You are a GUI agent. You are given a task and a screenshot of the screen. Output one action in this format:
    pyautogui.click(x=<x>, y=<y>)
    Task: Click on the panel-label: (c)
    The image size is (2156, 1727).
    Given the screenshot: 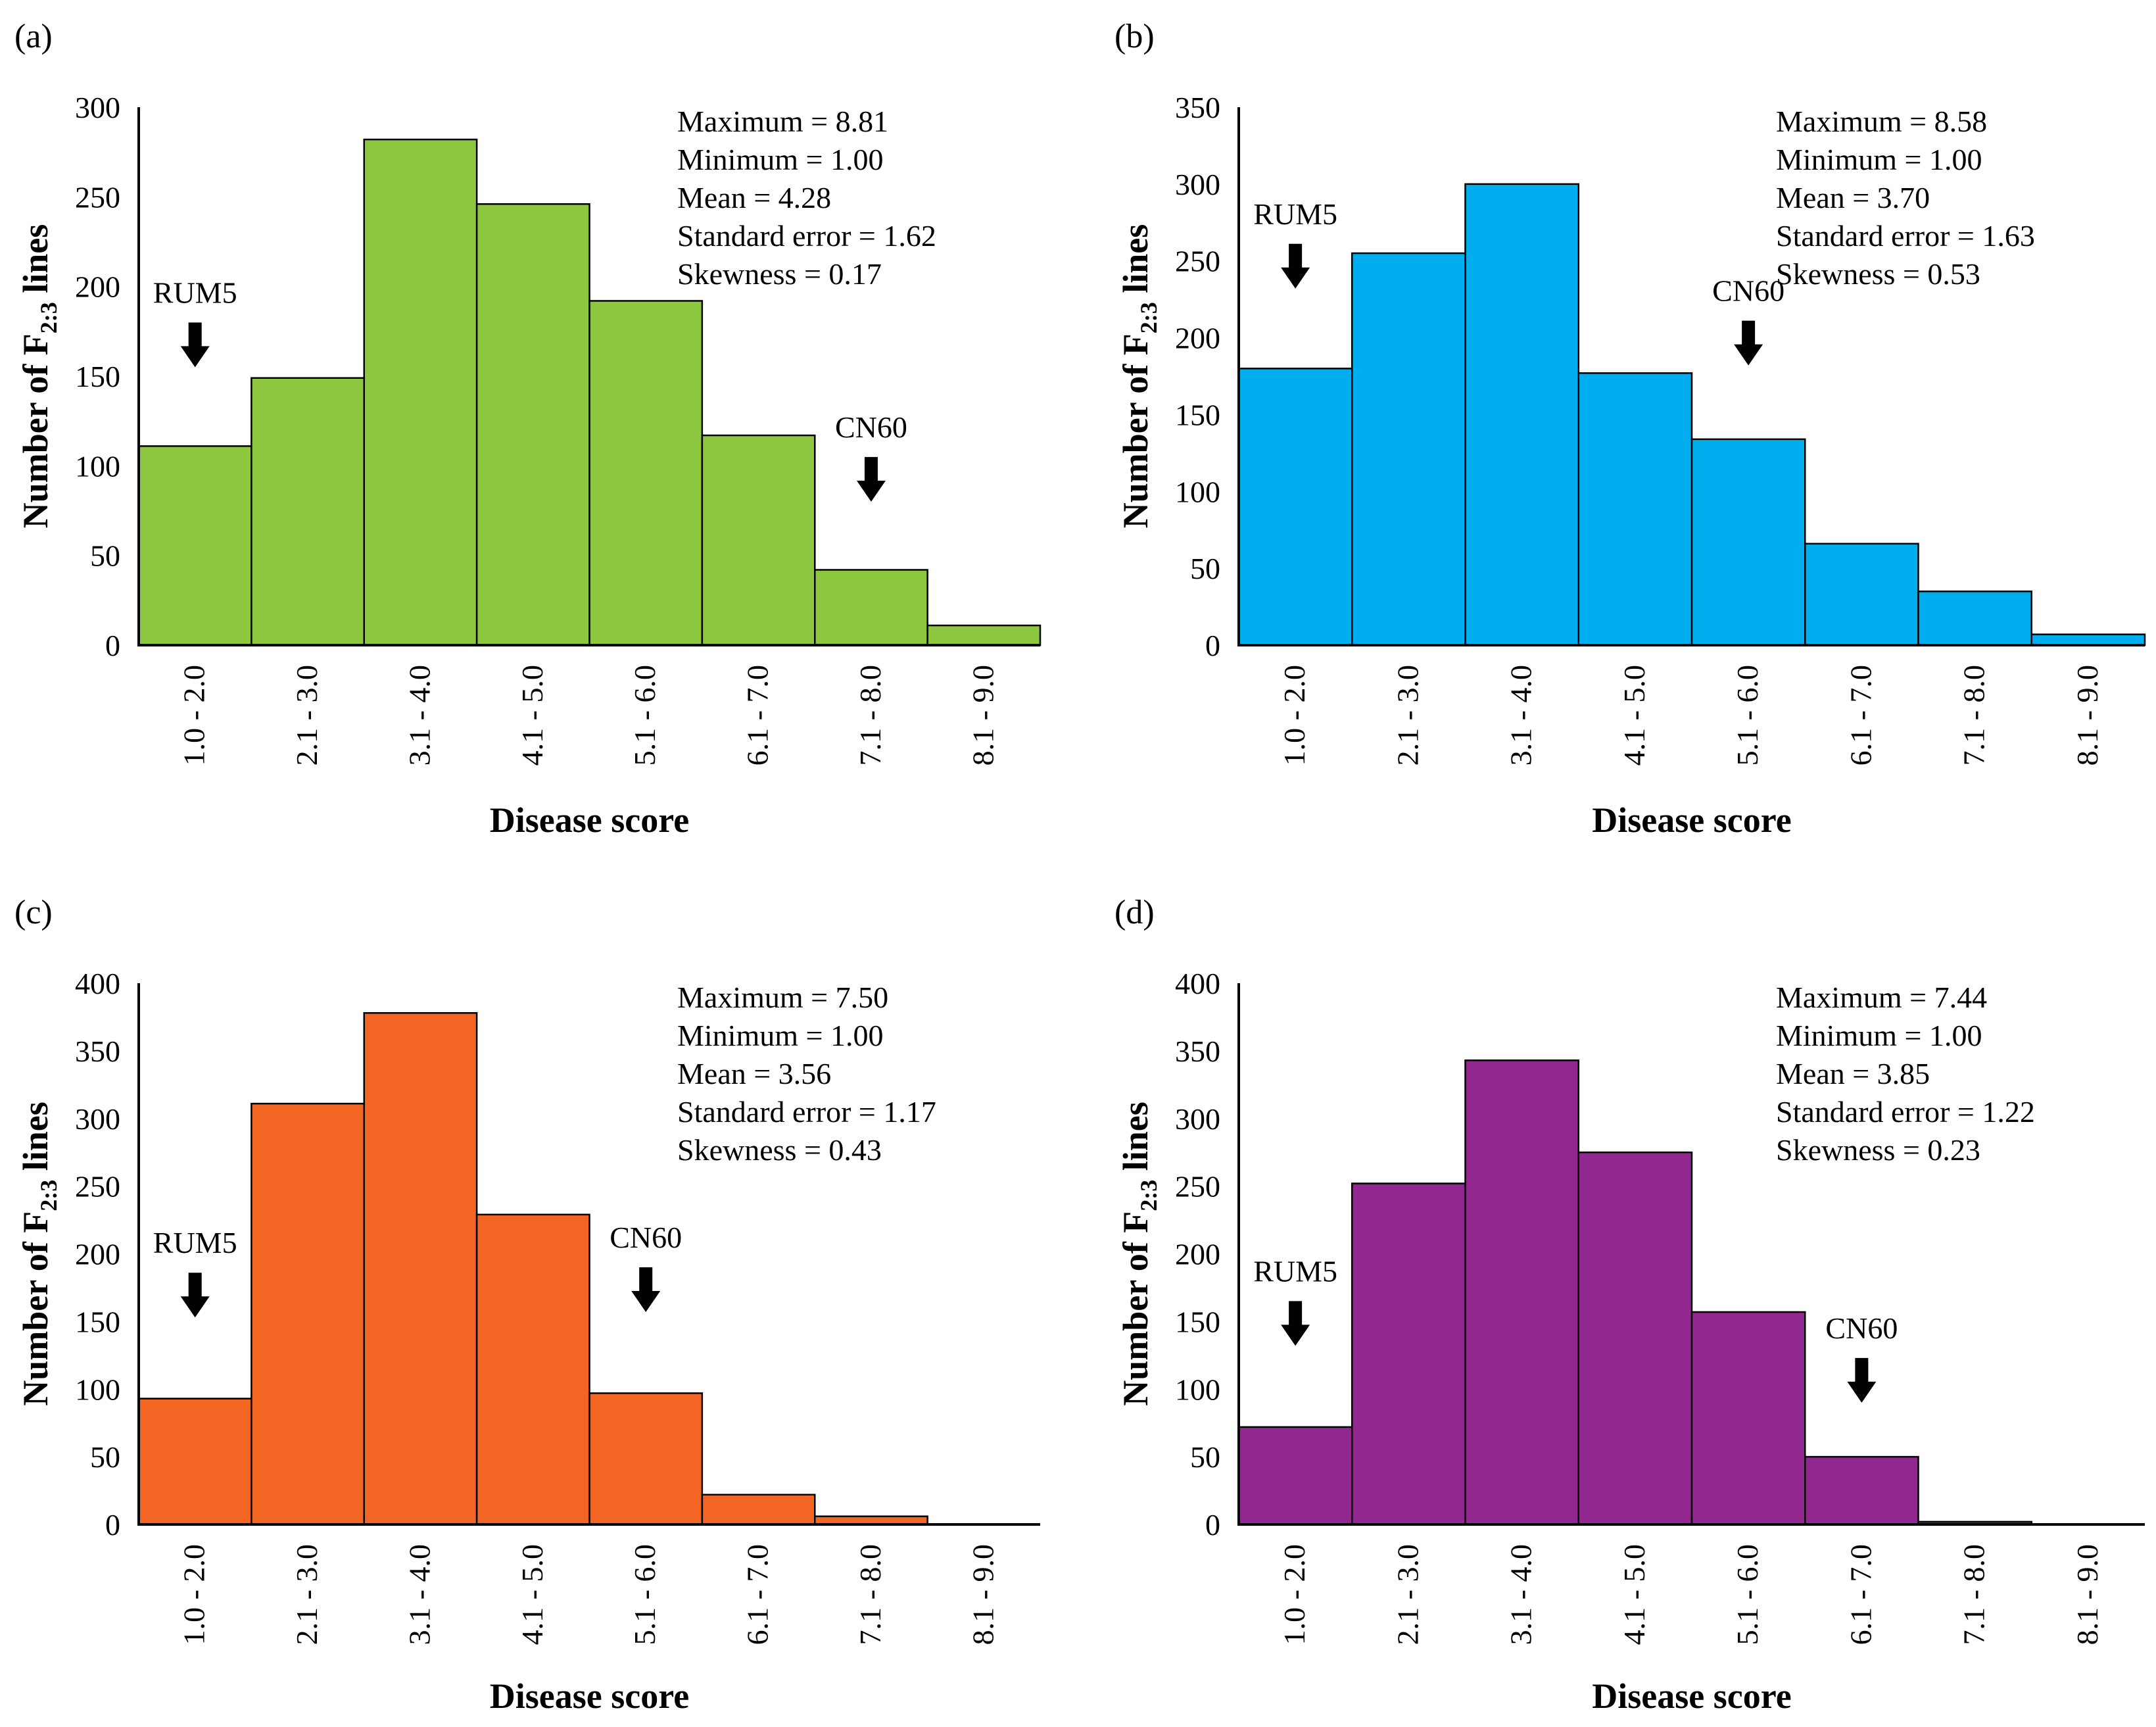 What is the action you would take?
    pyautogui.click(x=33, y=912)
    